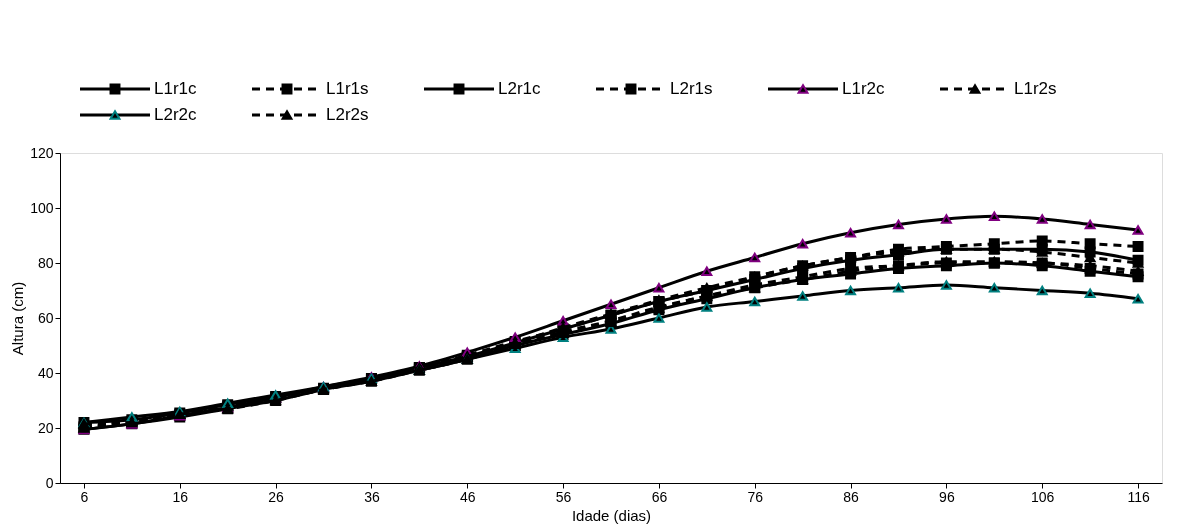 Image resolution: width=1182 pixels, height=528 pixels. What do you see at coordinates (45, 317) in the screenshot?
I see `y-tick-label: 60` at bounding box center [45, 317].